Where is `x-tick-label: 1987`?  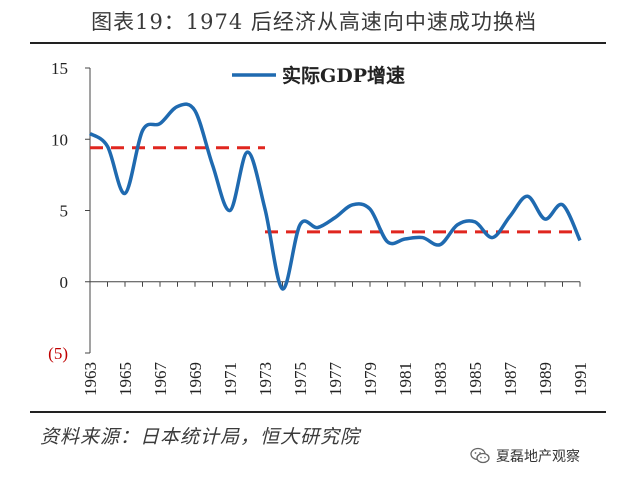
x-tick-label: 1987 is located at coordinates (510, 379).